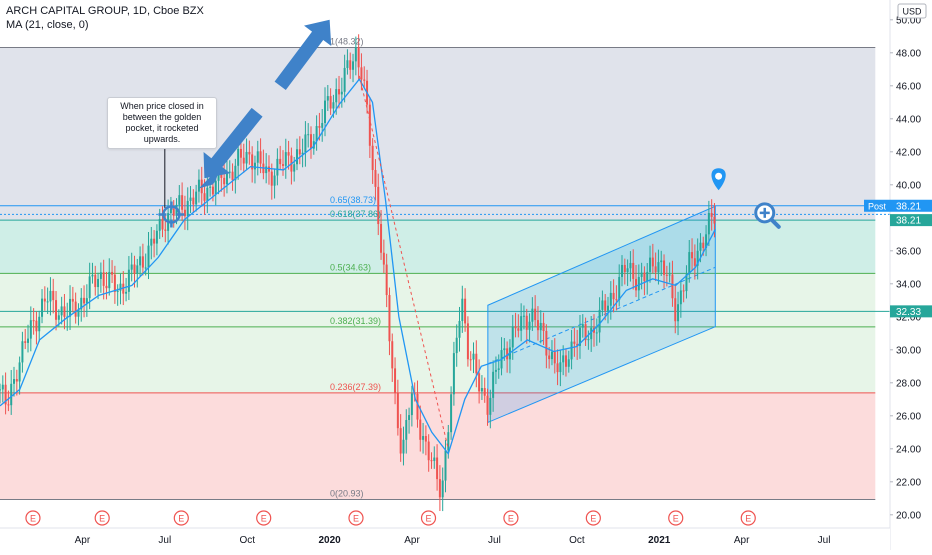  I want to click on indicator-legend: MA (21, close, 0), so click(47, 25).